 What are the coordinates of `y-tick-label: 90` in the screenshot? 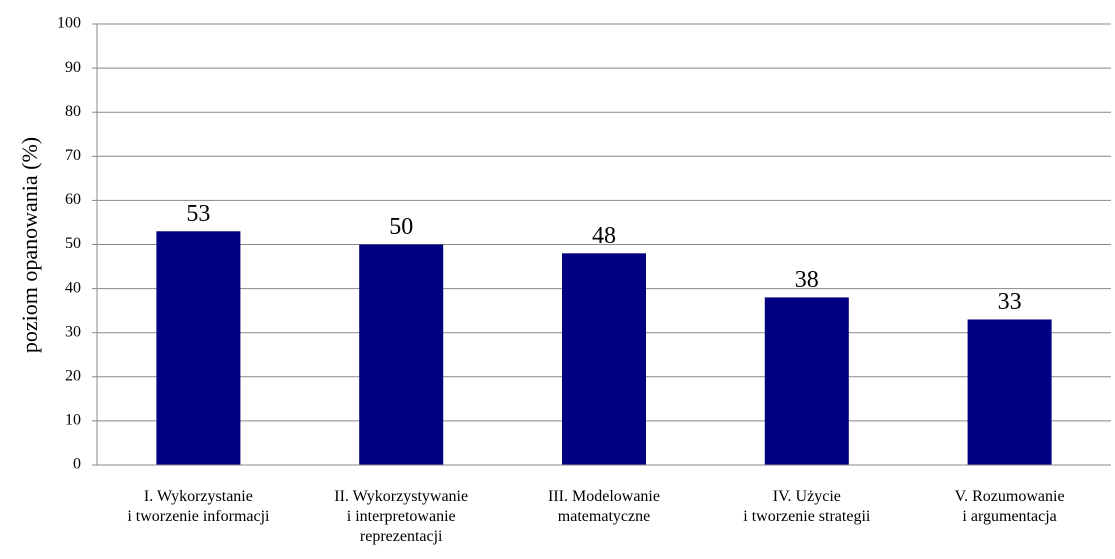 It's located at (73, 67).